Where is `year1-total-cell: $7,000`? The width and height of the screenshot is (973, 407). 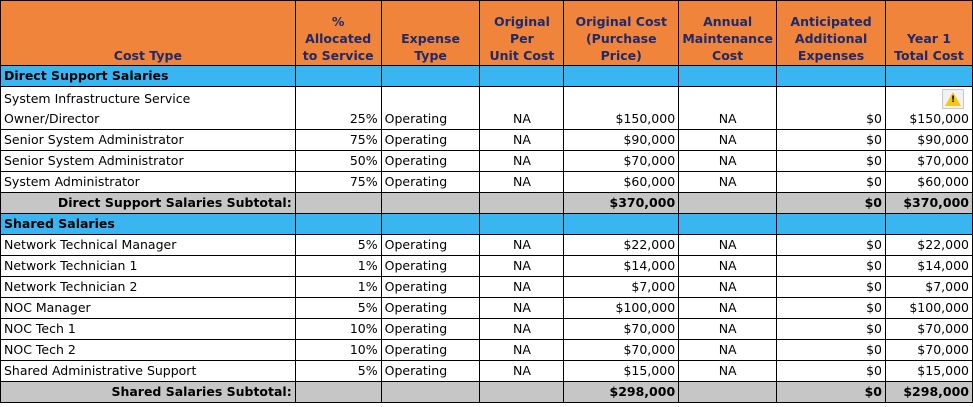
year1-total-cell: $7,000 is located at coordinates (929, 287).